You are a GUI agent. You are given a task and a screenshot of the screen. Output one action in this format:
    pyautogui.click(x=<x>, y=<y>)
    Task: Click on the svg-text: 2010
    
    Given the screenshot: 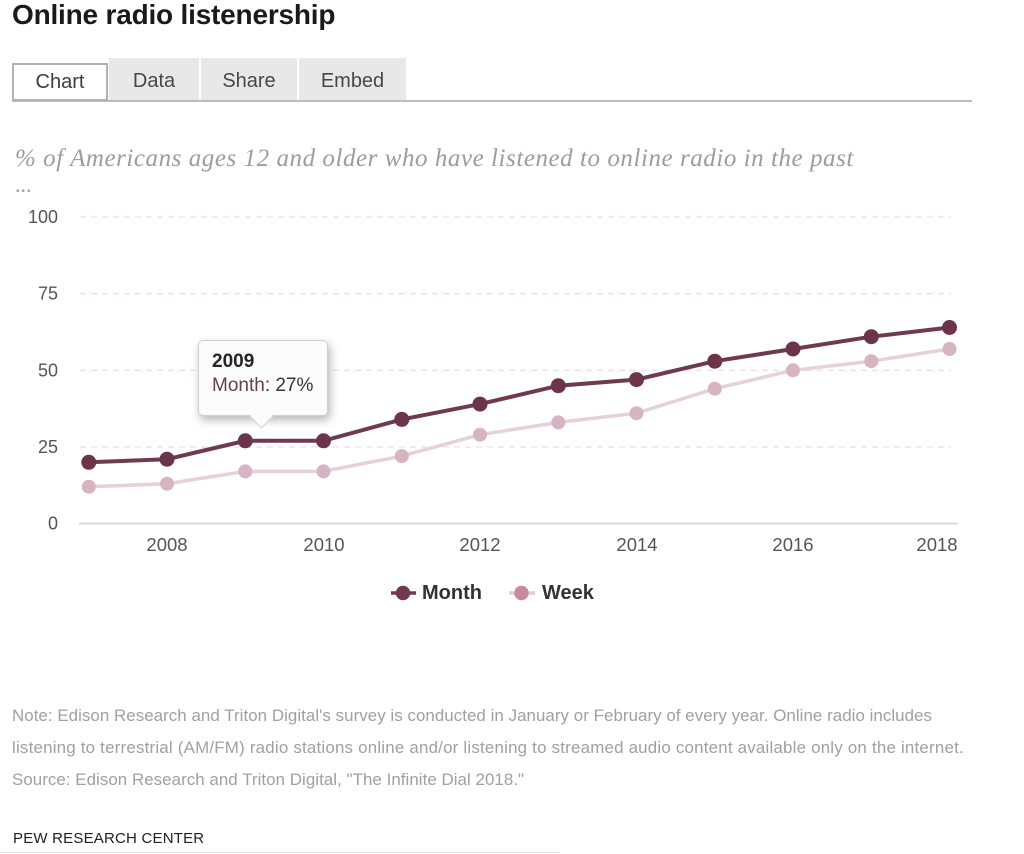 What is the action you would take?
    pyautogui.click(x=323, y=544)
    